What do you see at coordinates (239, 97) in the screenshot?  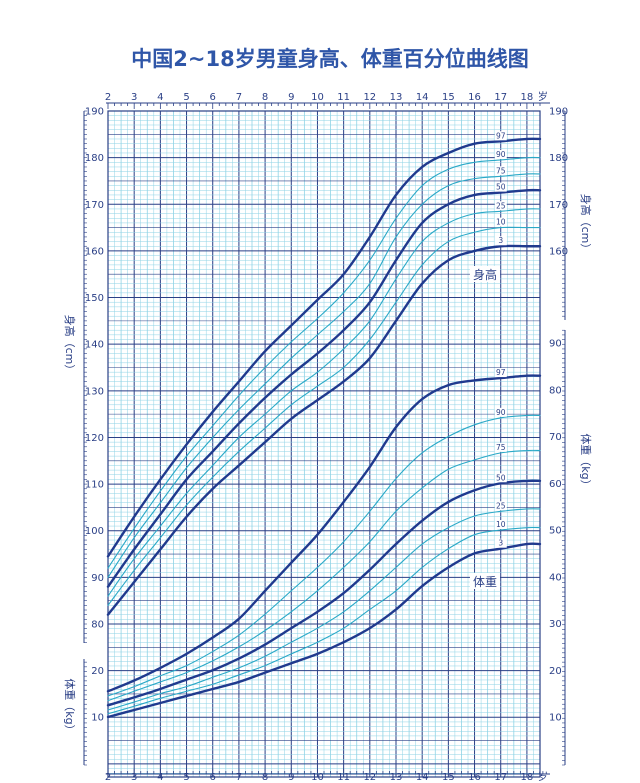 I see `age-tick-label: 7` at bounding box center [239, 97].